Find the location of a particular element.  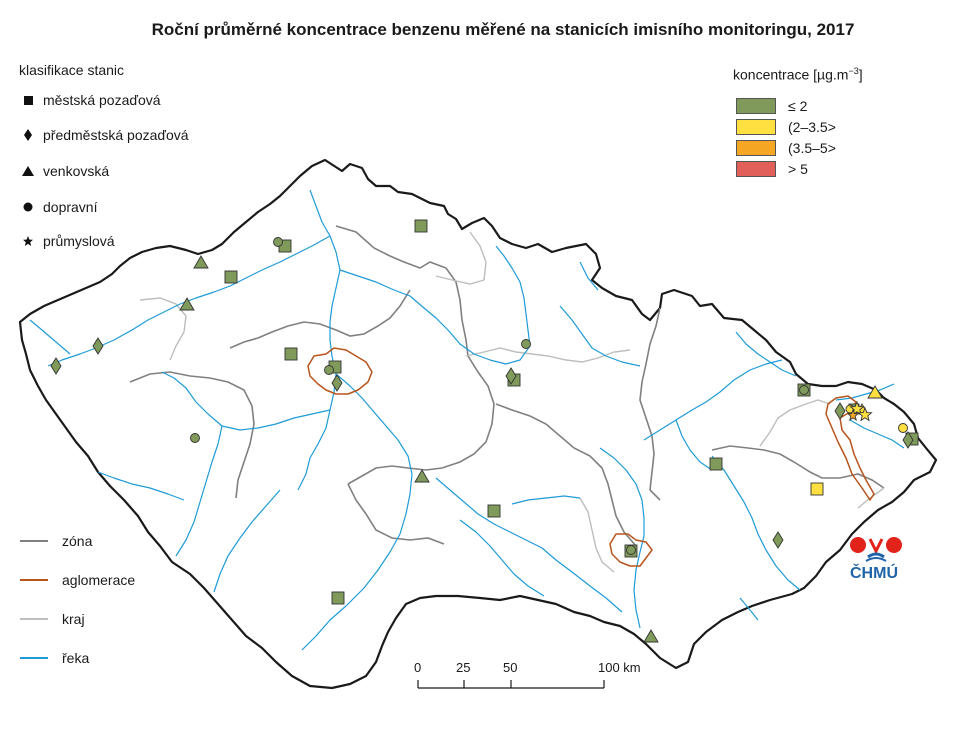

chmu-logo-icon is located at coordinates (876, 549).